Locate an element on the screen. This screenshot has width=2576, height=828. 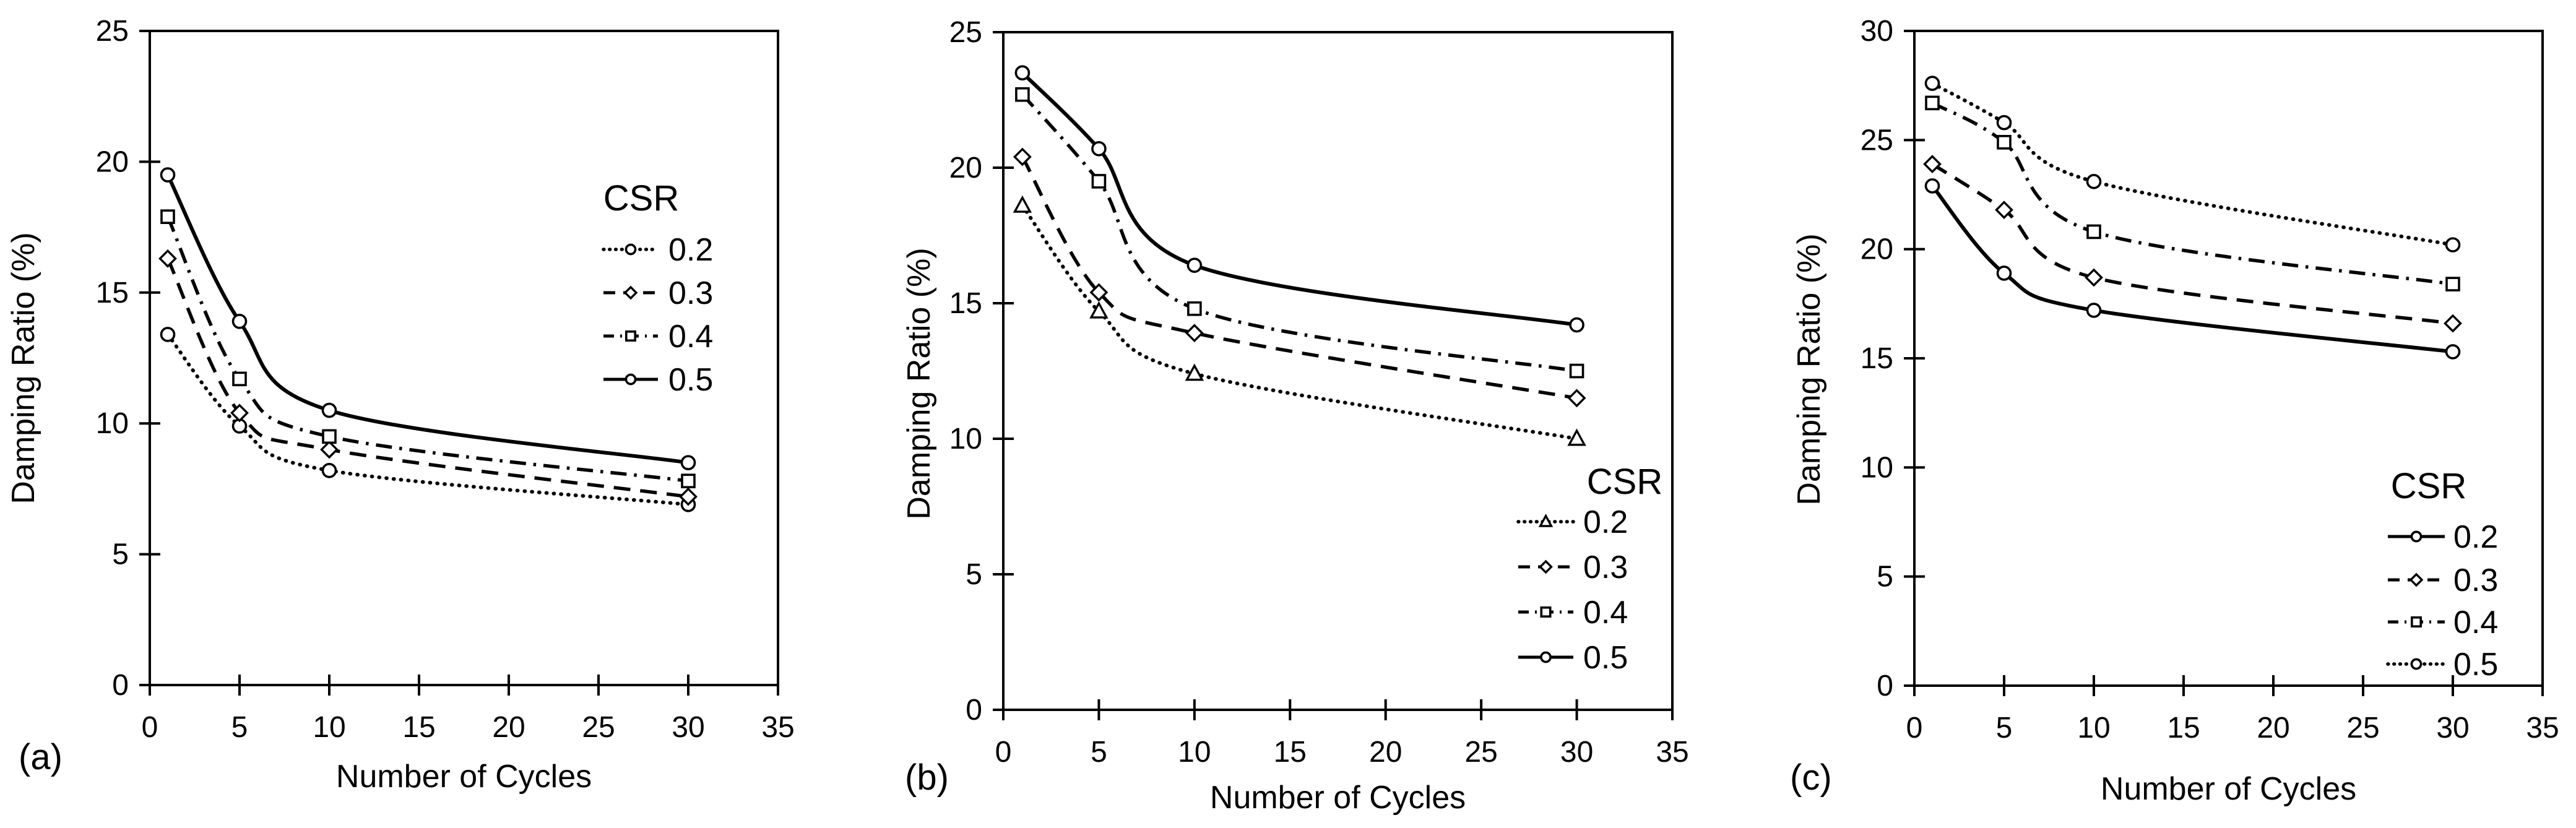
x-tick-label: 15 is located at coordinates (1290, 752).